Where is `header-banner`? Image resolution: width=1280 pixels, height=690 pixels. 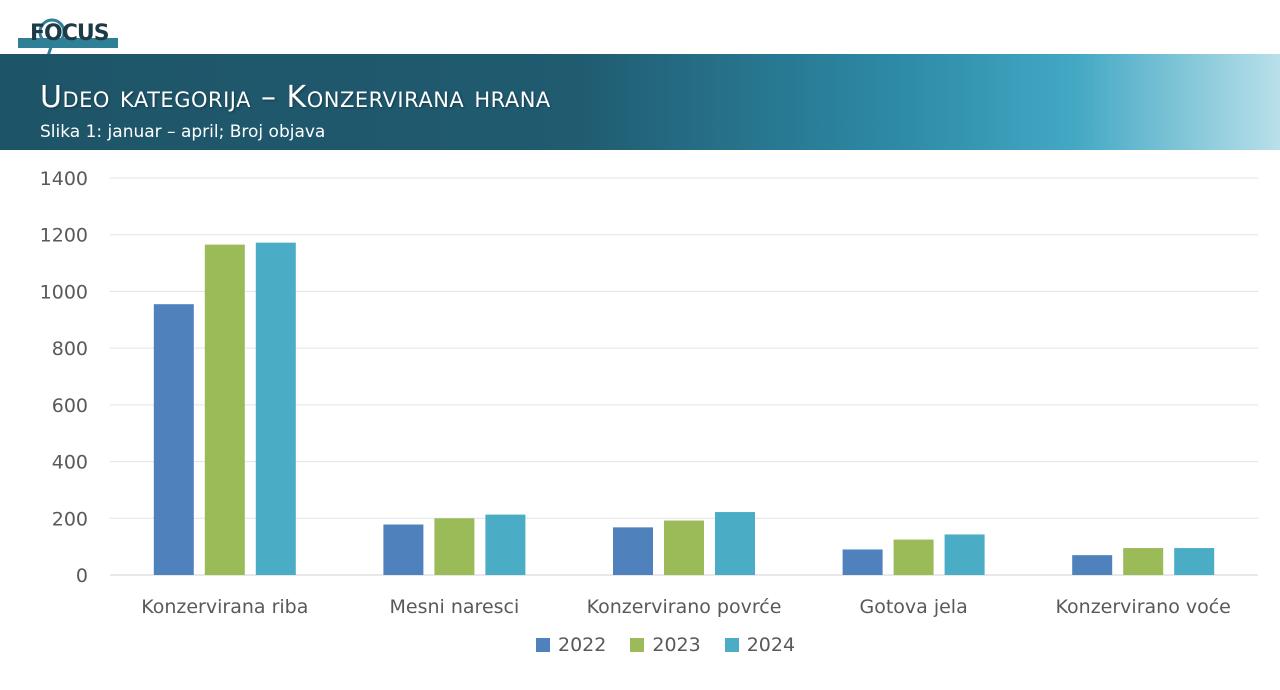
header-banner is located at coordinates (640, 102).